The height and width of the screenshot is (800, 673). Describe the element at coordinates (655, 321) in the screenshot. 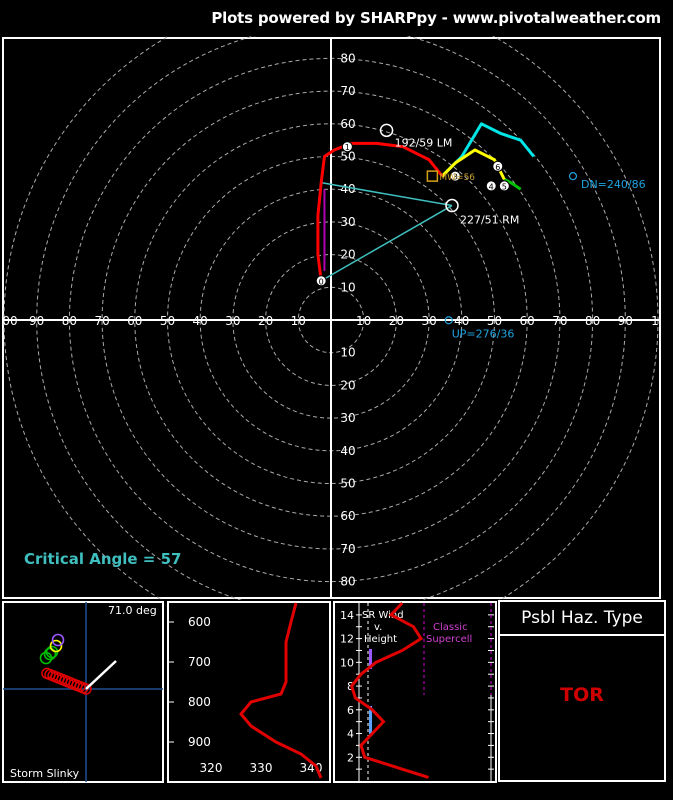

I see `hodograph-x-tick-label: 1` at that location.